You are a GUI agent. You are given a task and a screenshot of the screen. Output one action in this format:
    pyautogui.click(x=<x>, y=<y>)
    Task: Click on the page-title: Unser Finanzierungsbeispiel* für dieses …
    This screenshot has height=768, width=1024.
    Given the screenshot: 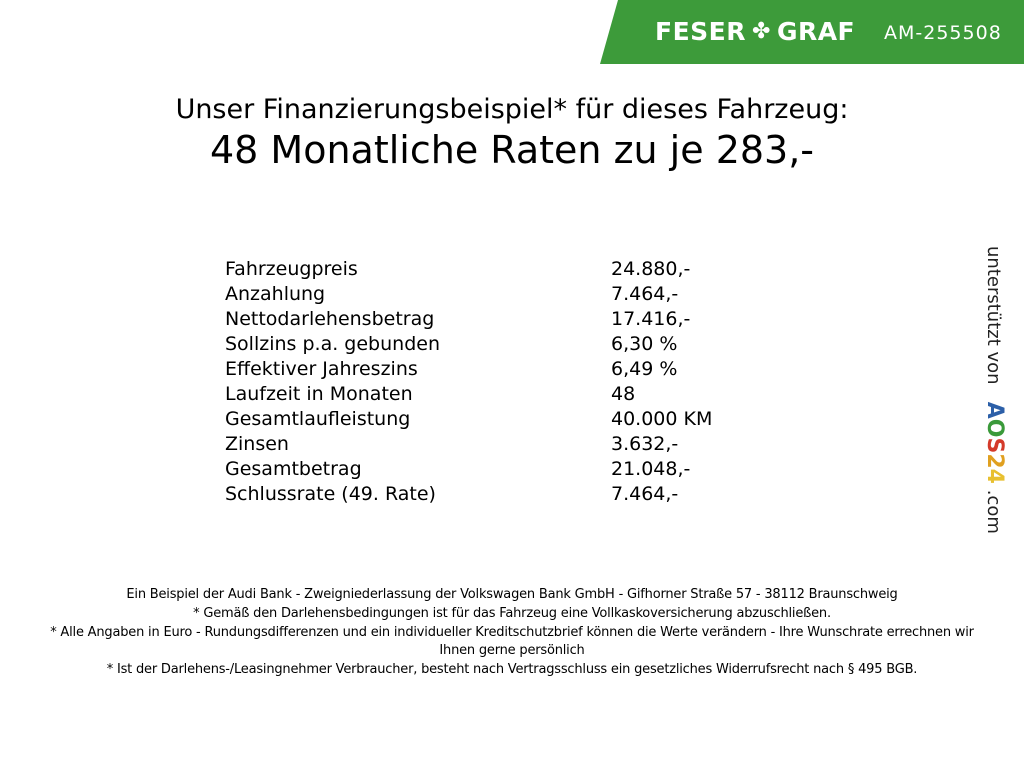 What is the action you would take?
    pyautogui.click(x=512, y=109)
    